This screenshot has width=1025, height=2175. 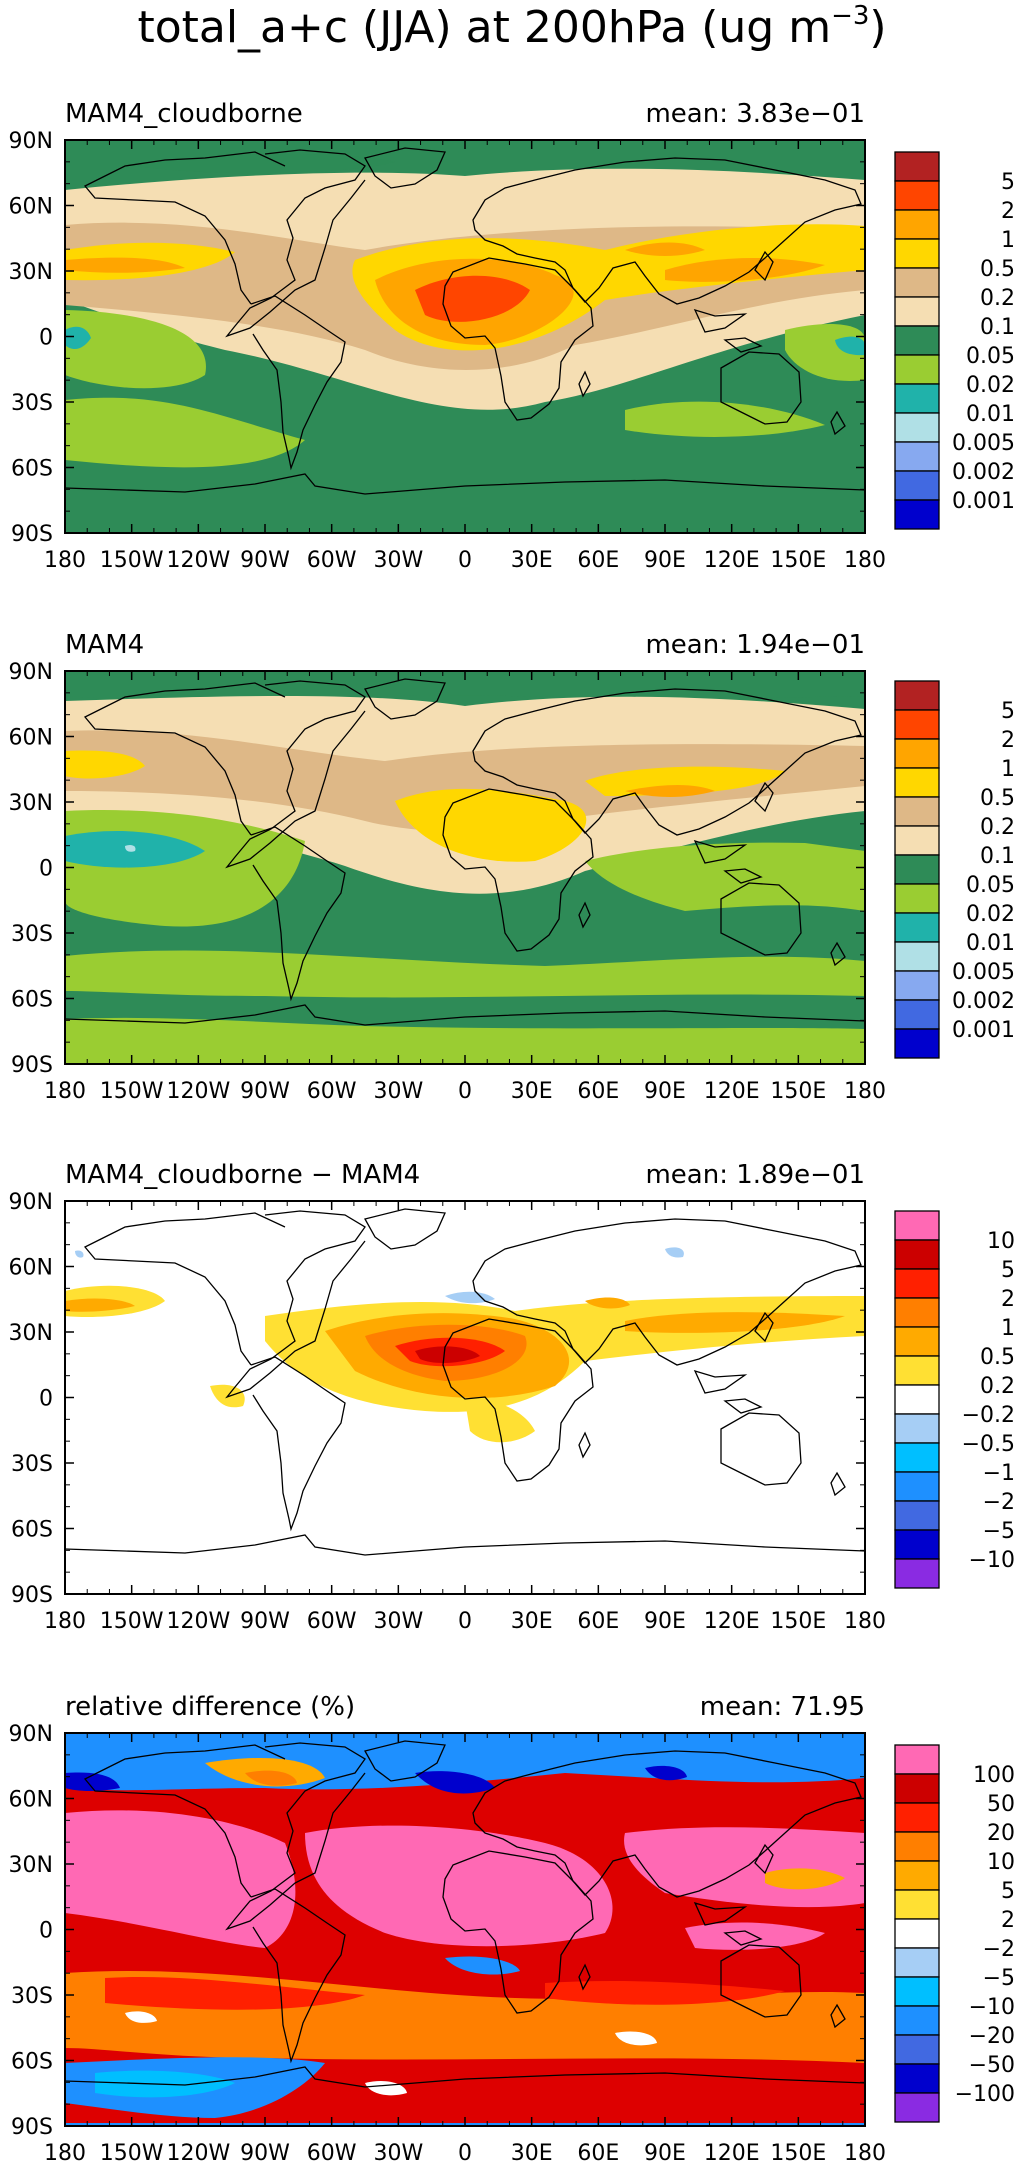 What do you see at coordinates (992, 2007) in the screenshot?
I see `colorbar-label: −10` at bounding box center [992, 2007].